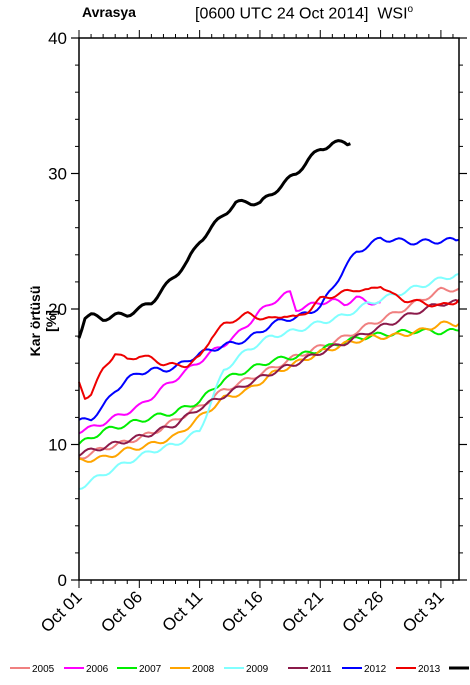 This screenshot has height=685, width=470. I want to click on legend-label-2012: 2012, so click(375, 669).